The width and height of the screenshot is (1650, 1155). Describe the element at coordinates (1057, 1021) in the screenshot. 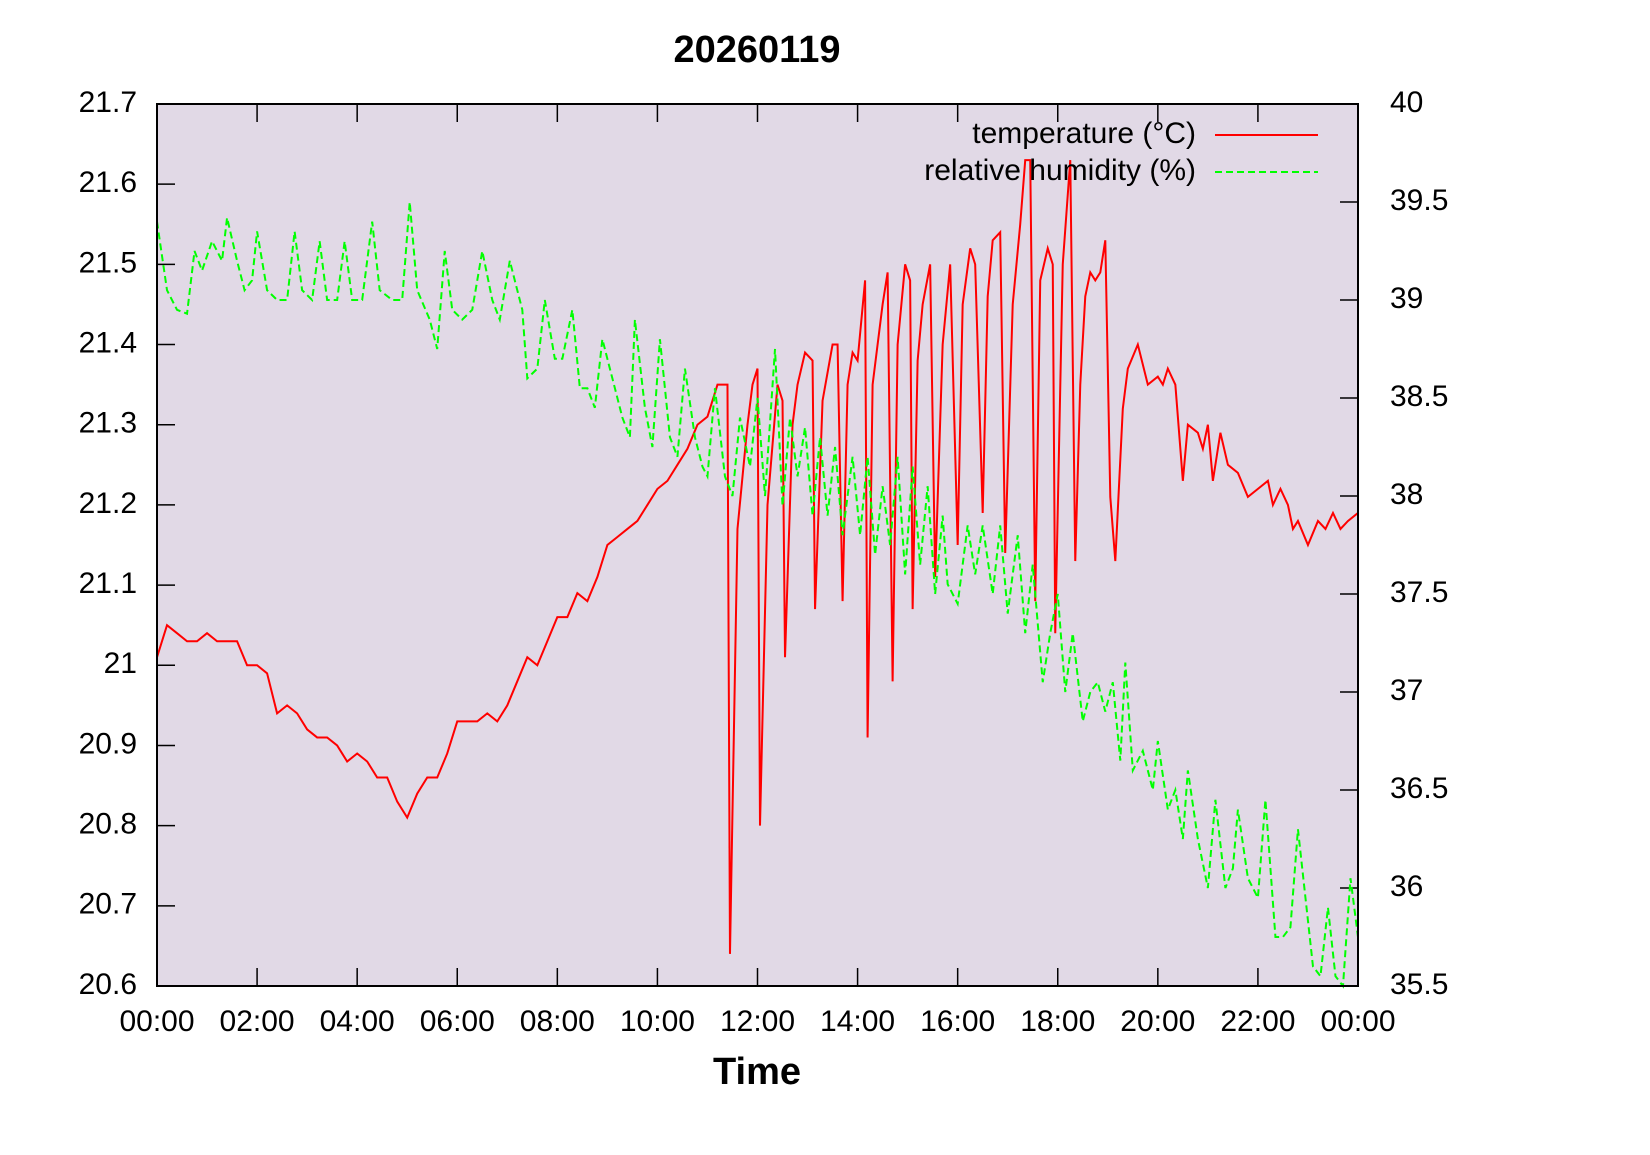

I see `x-tick-label: 18:00` at that location.